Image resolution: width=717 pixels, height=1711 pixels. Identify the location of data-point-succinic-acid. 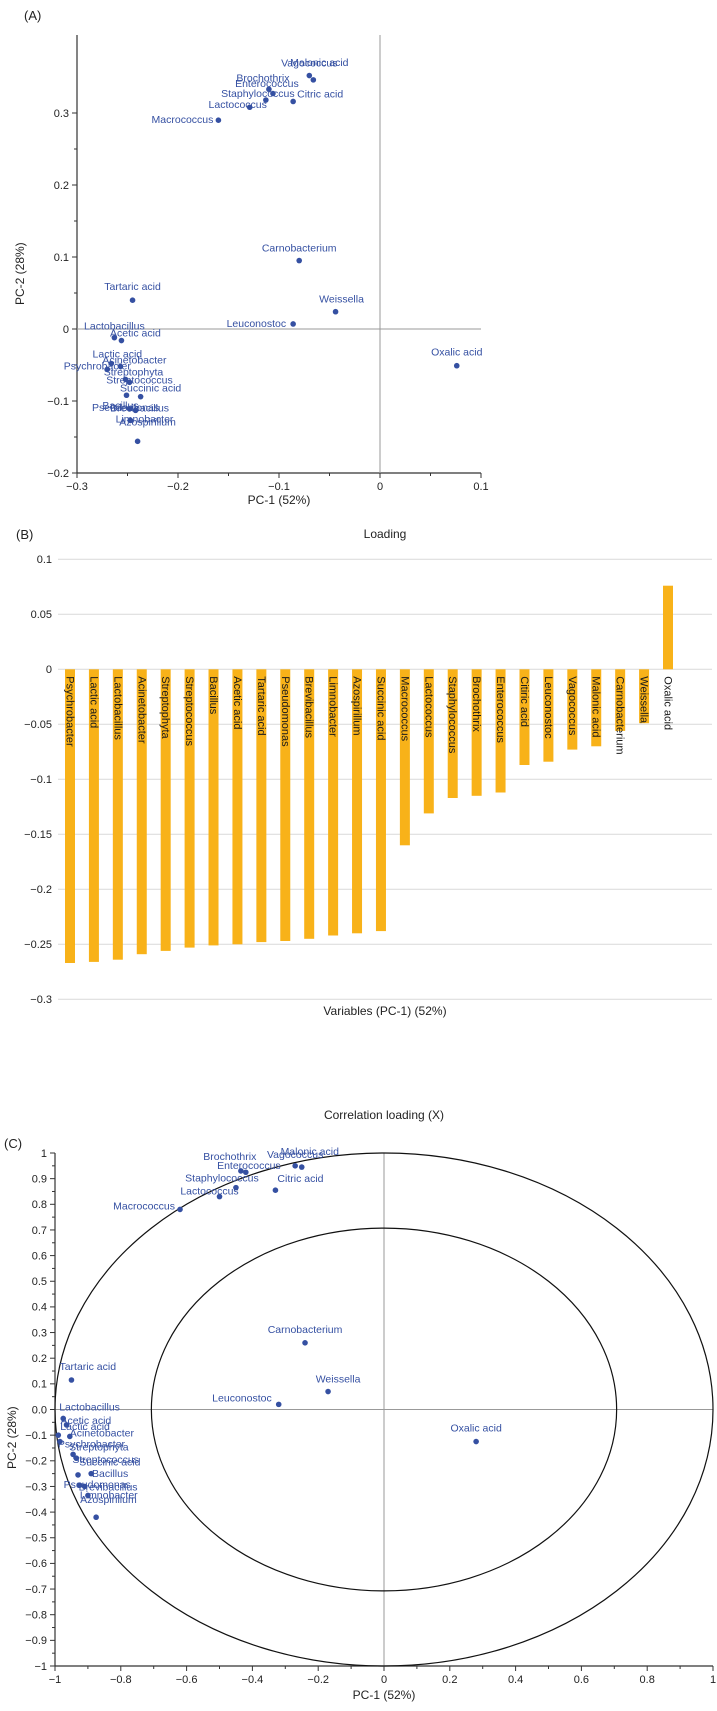
(140, 396).